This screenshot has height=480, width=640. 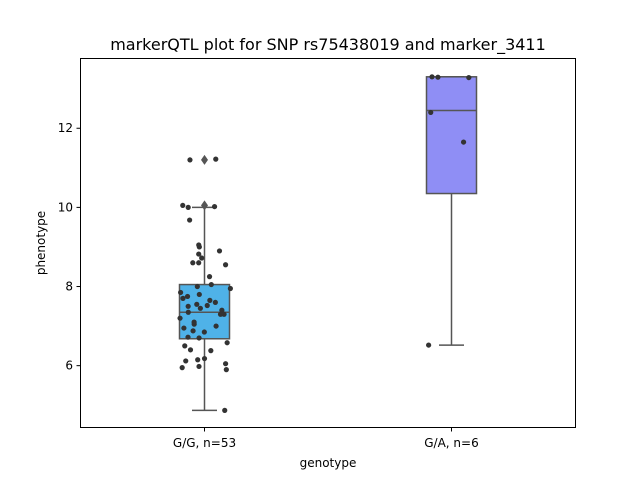 What do you see at coordinates (451, 135) in the screenshot?
I see `box-iqr` at bounding box center [451, 135].